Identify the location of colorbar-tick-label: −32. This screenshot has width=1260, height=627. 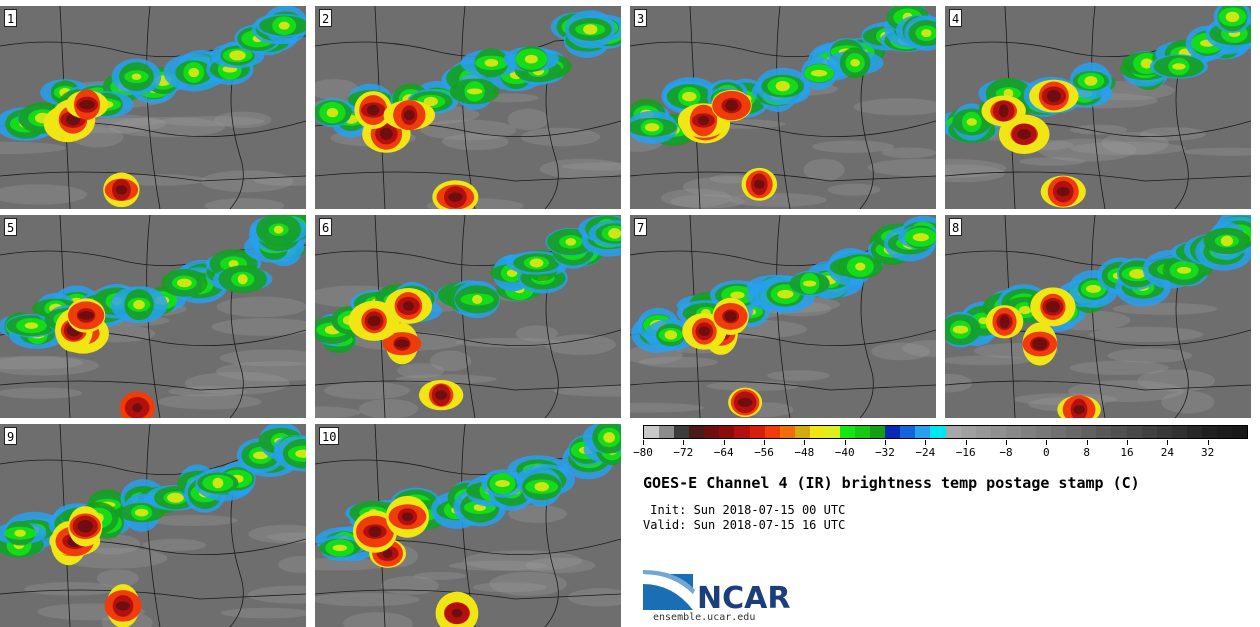
(885, 452).